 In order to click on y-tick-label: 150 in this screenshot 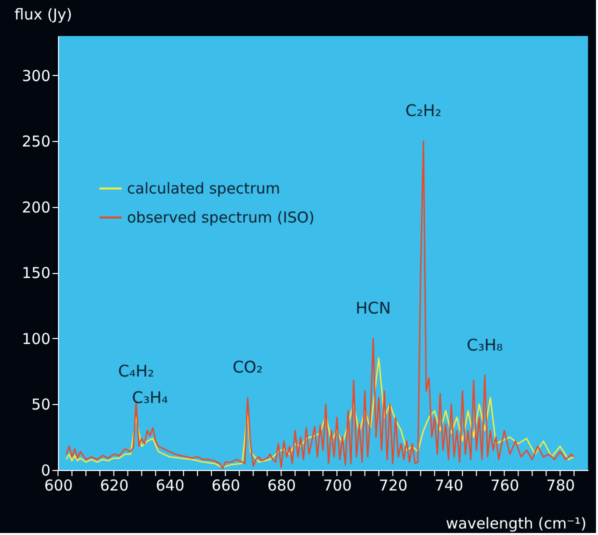, I will do `click(36, 273)`.